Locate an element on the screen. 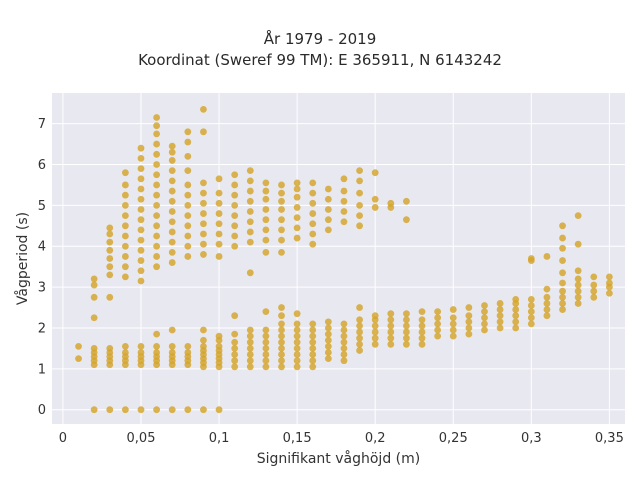 This screenshot has height=480, width=640. y-tick-label: 5 is located at coordinates (42, 206).